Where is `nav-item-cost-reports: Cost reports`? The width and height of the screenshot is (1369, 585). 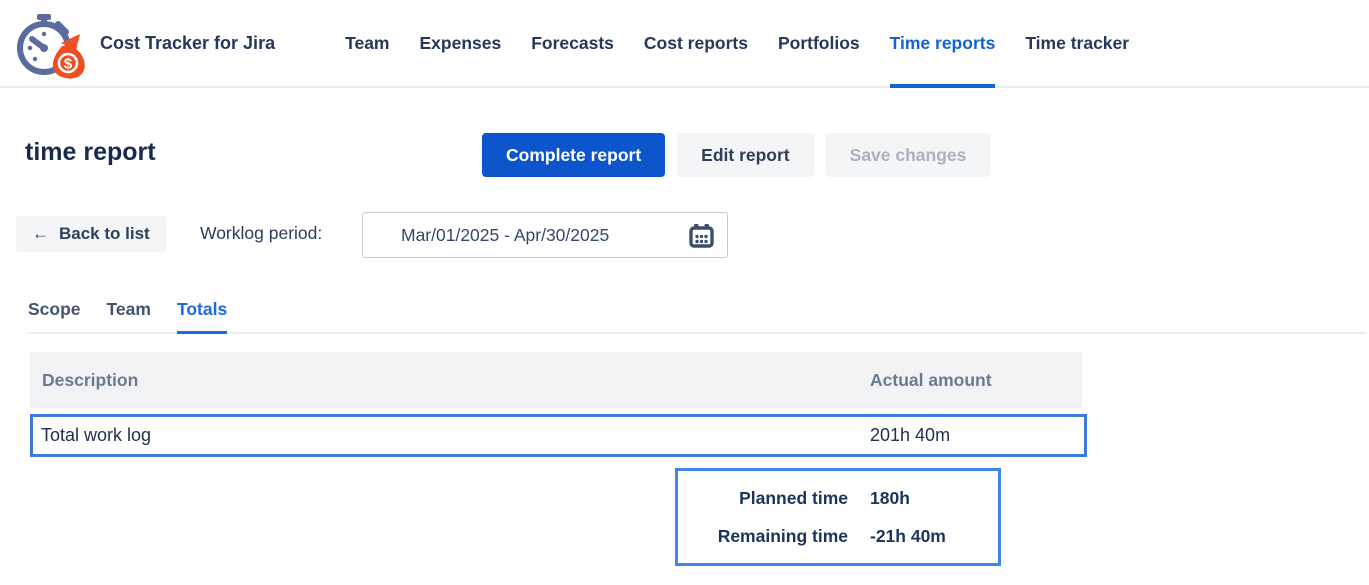
nav-item-cost-reports: Cost reports is located at coordinates (695, 42).